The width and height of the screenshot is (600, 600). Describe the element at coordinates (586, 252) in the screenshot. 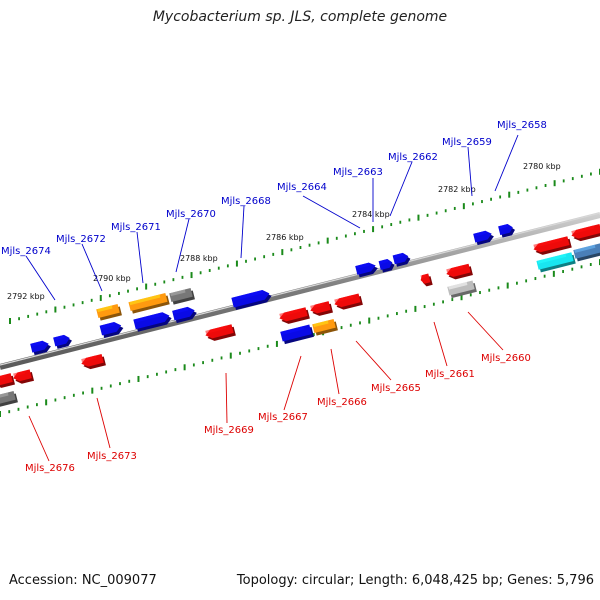

I see `gene-steel` at that location.